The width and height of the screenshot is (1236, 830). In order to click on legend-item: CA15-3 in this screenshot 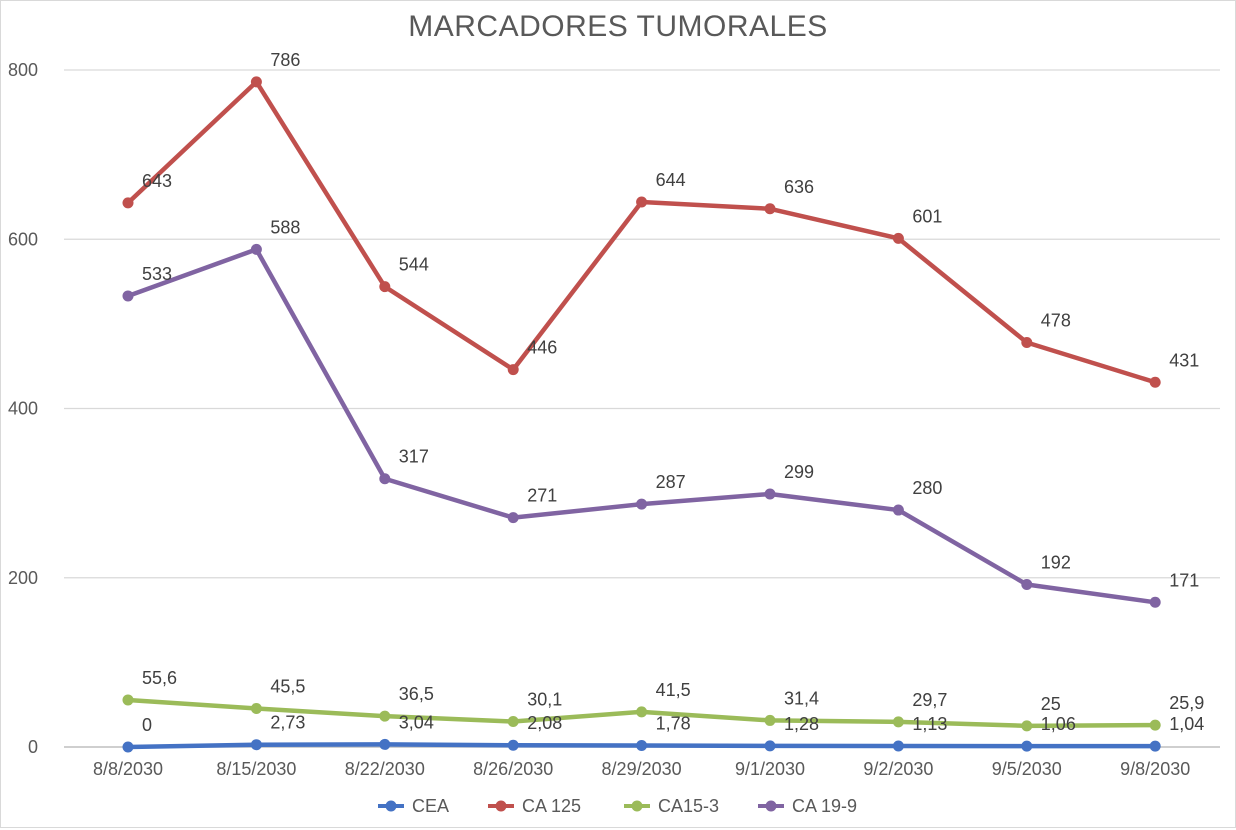, I will do `click(671, 806)`.